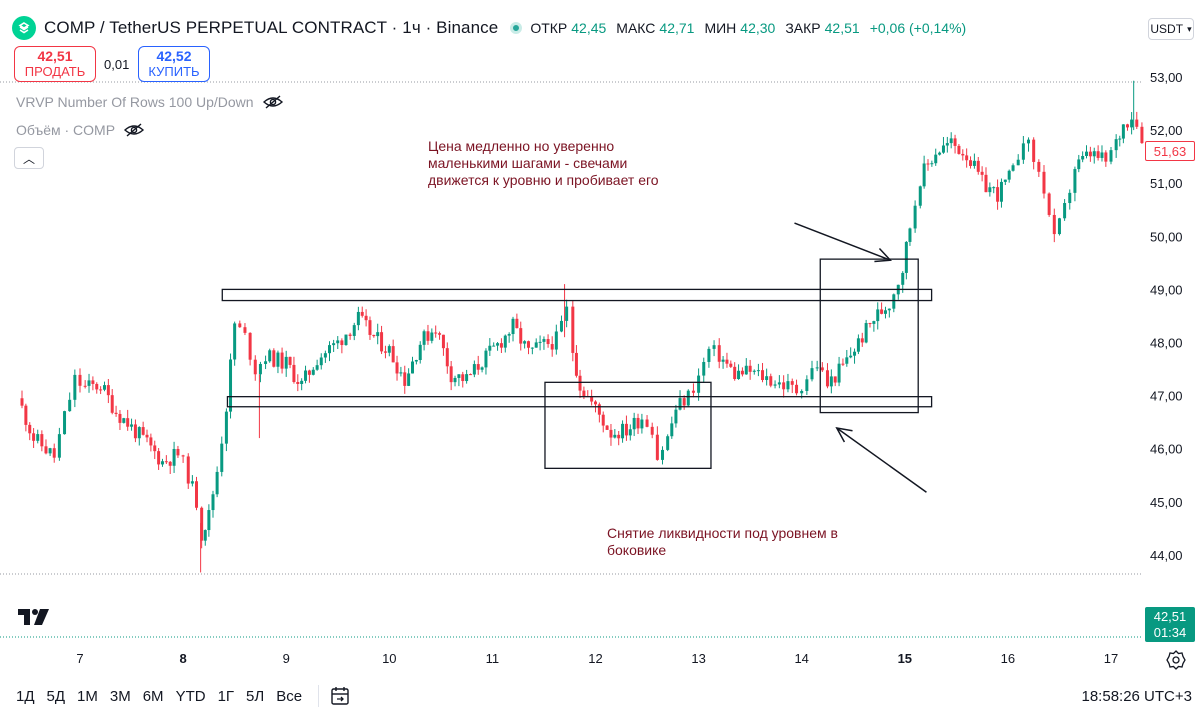 The height and width of the screenshot is (714, 1200). I want to click on level-zone-resistance, so click(577, 295).